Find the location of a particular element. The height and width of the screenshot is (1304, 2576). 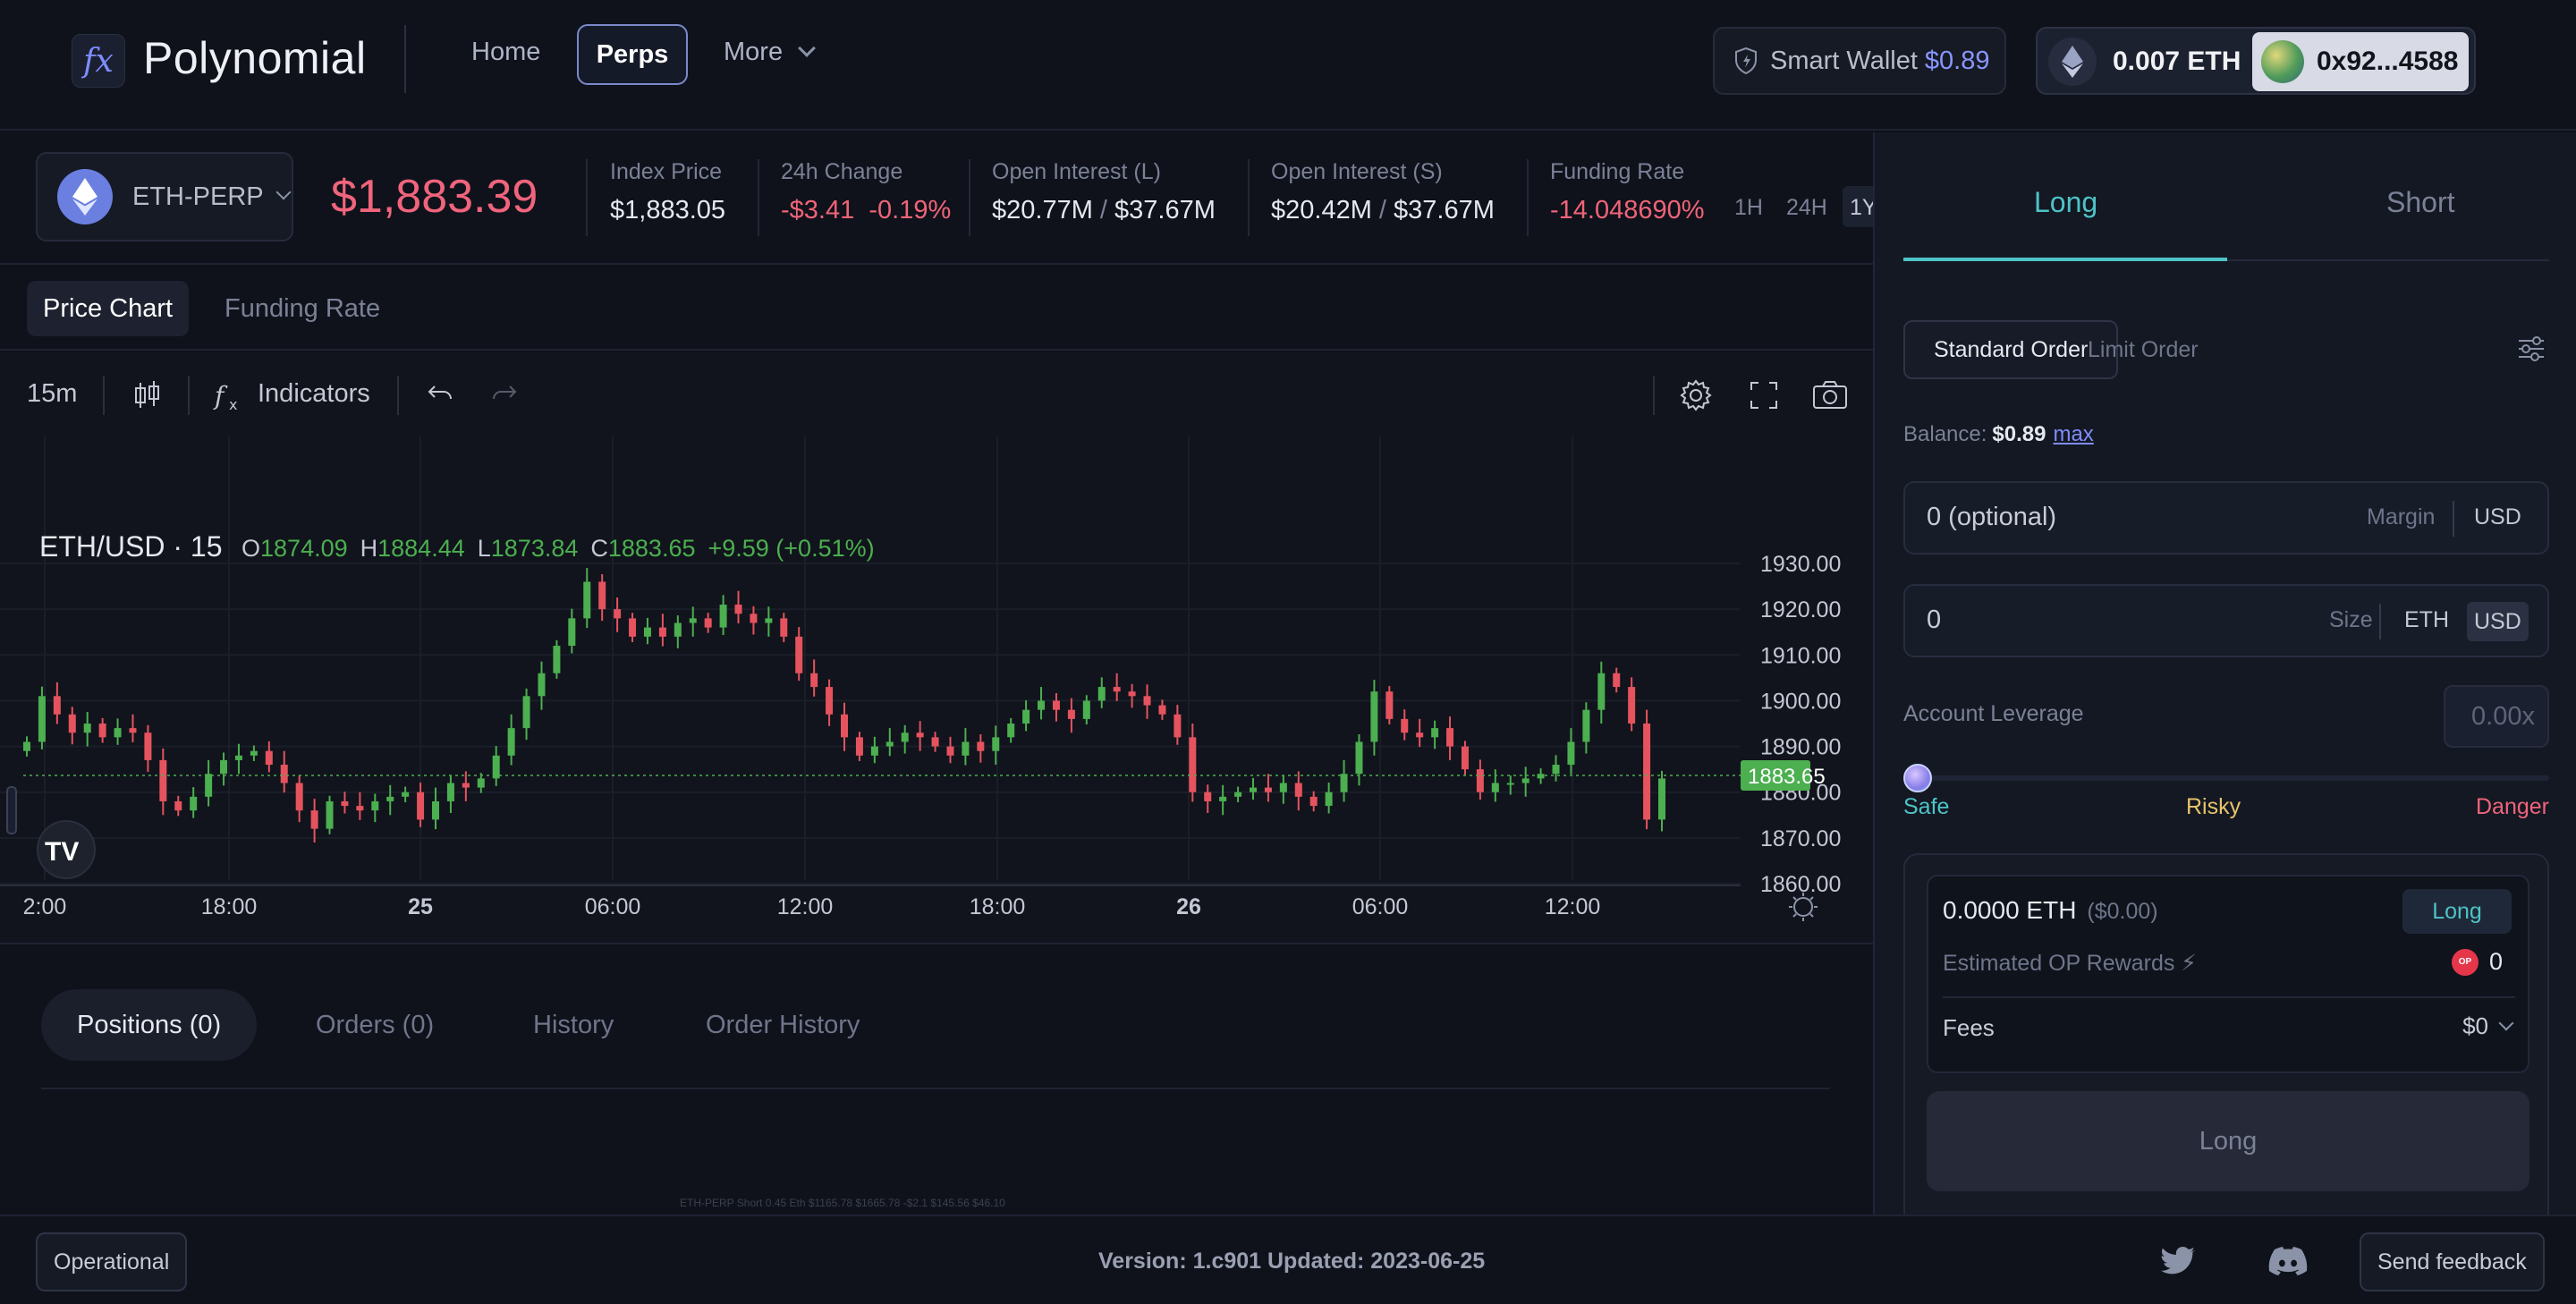

interval-button: 15m is located at coordinates (52, 394).